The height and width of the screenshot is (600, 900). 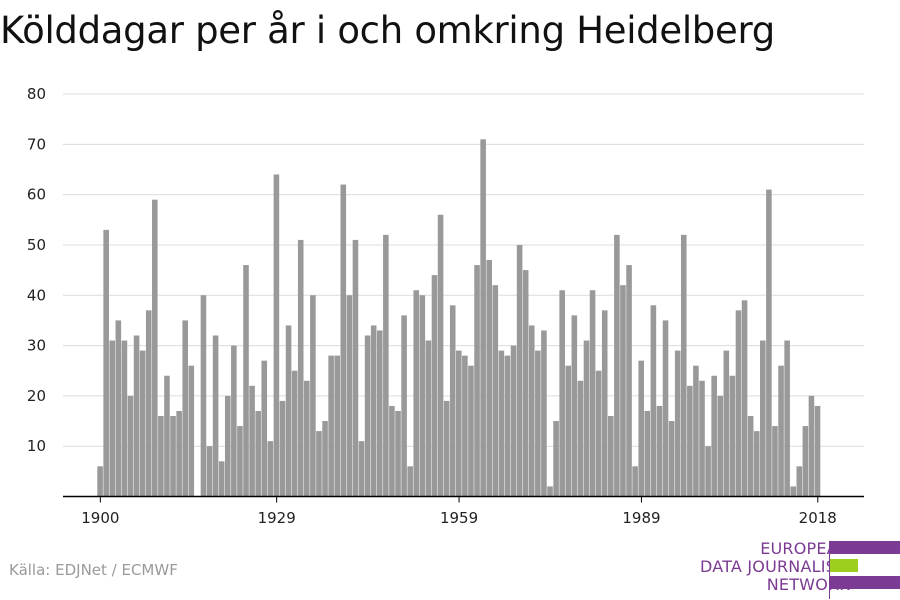 What do you see at coordinates (818, 518) in the screenshot?
I see `x-tick-label: 2018` at bounding box center [818, 518].